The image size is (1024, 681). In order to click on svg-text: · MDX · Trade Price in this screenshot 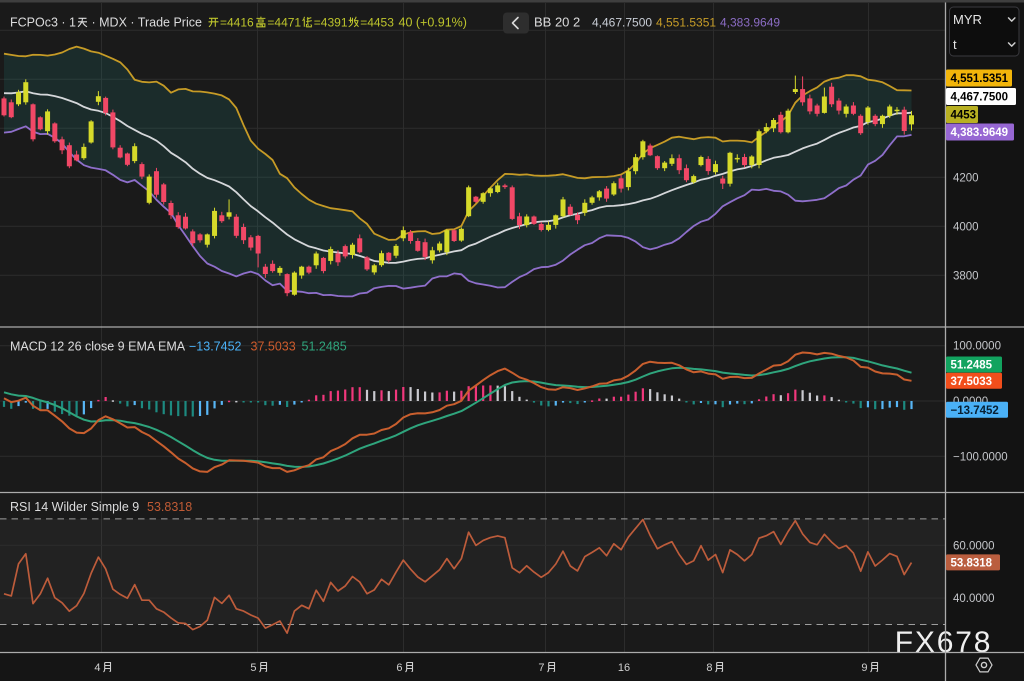, I will do `click(147, 23)`.